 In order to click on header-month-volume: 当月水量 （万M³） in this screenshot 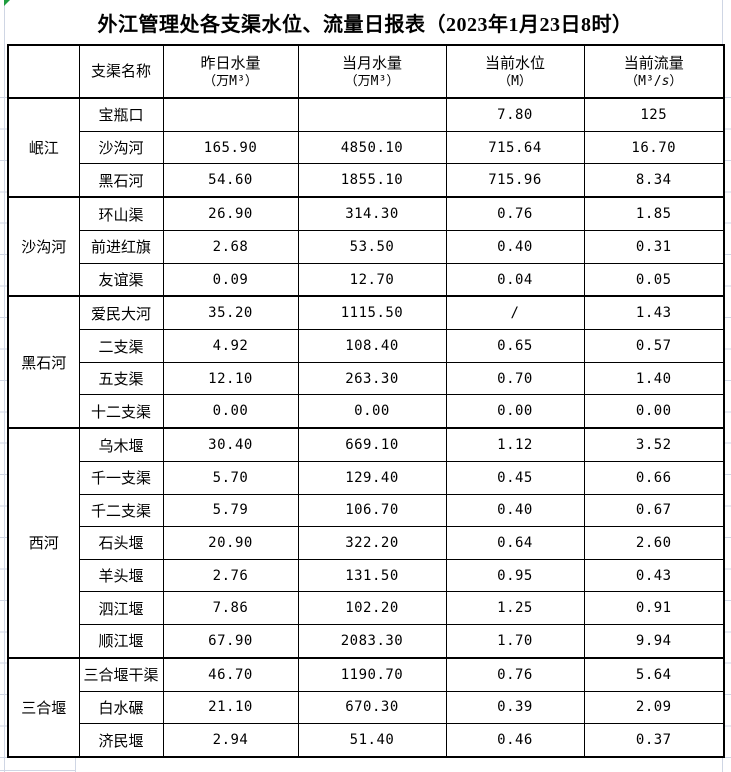, I will do `click(372, 71)`.